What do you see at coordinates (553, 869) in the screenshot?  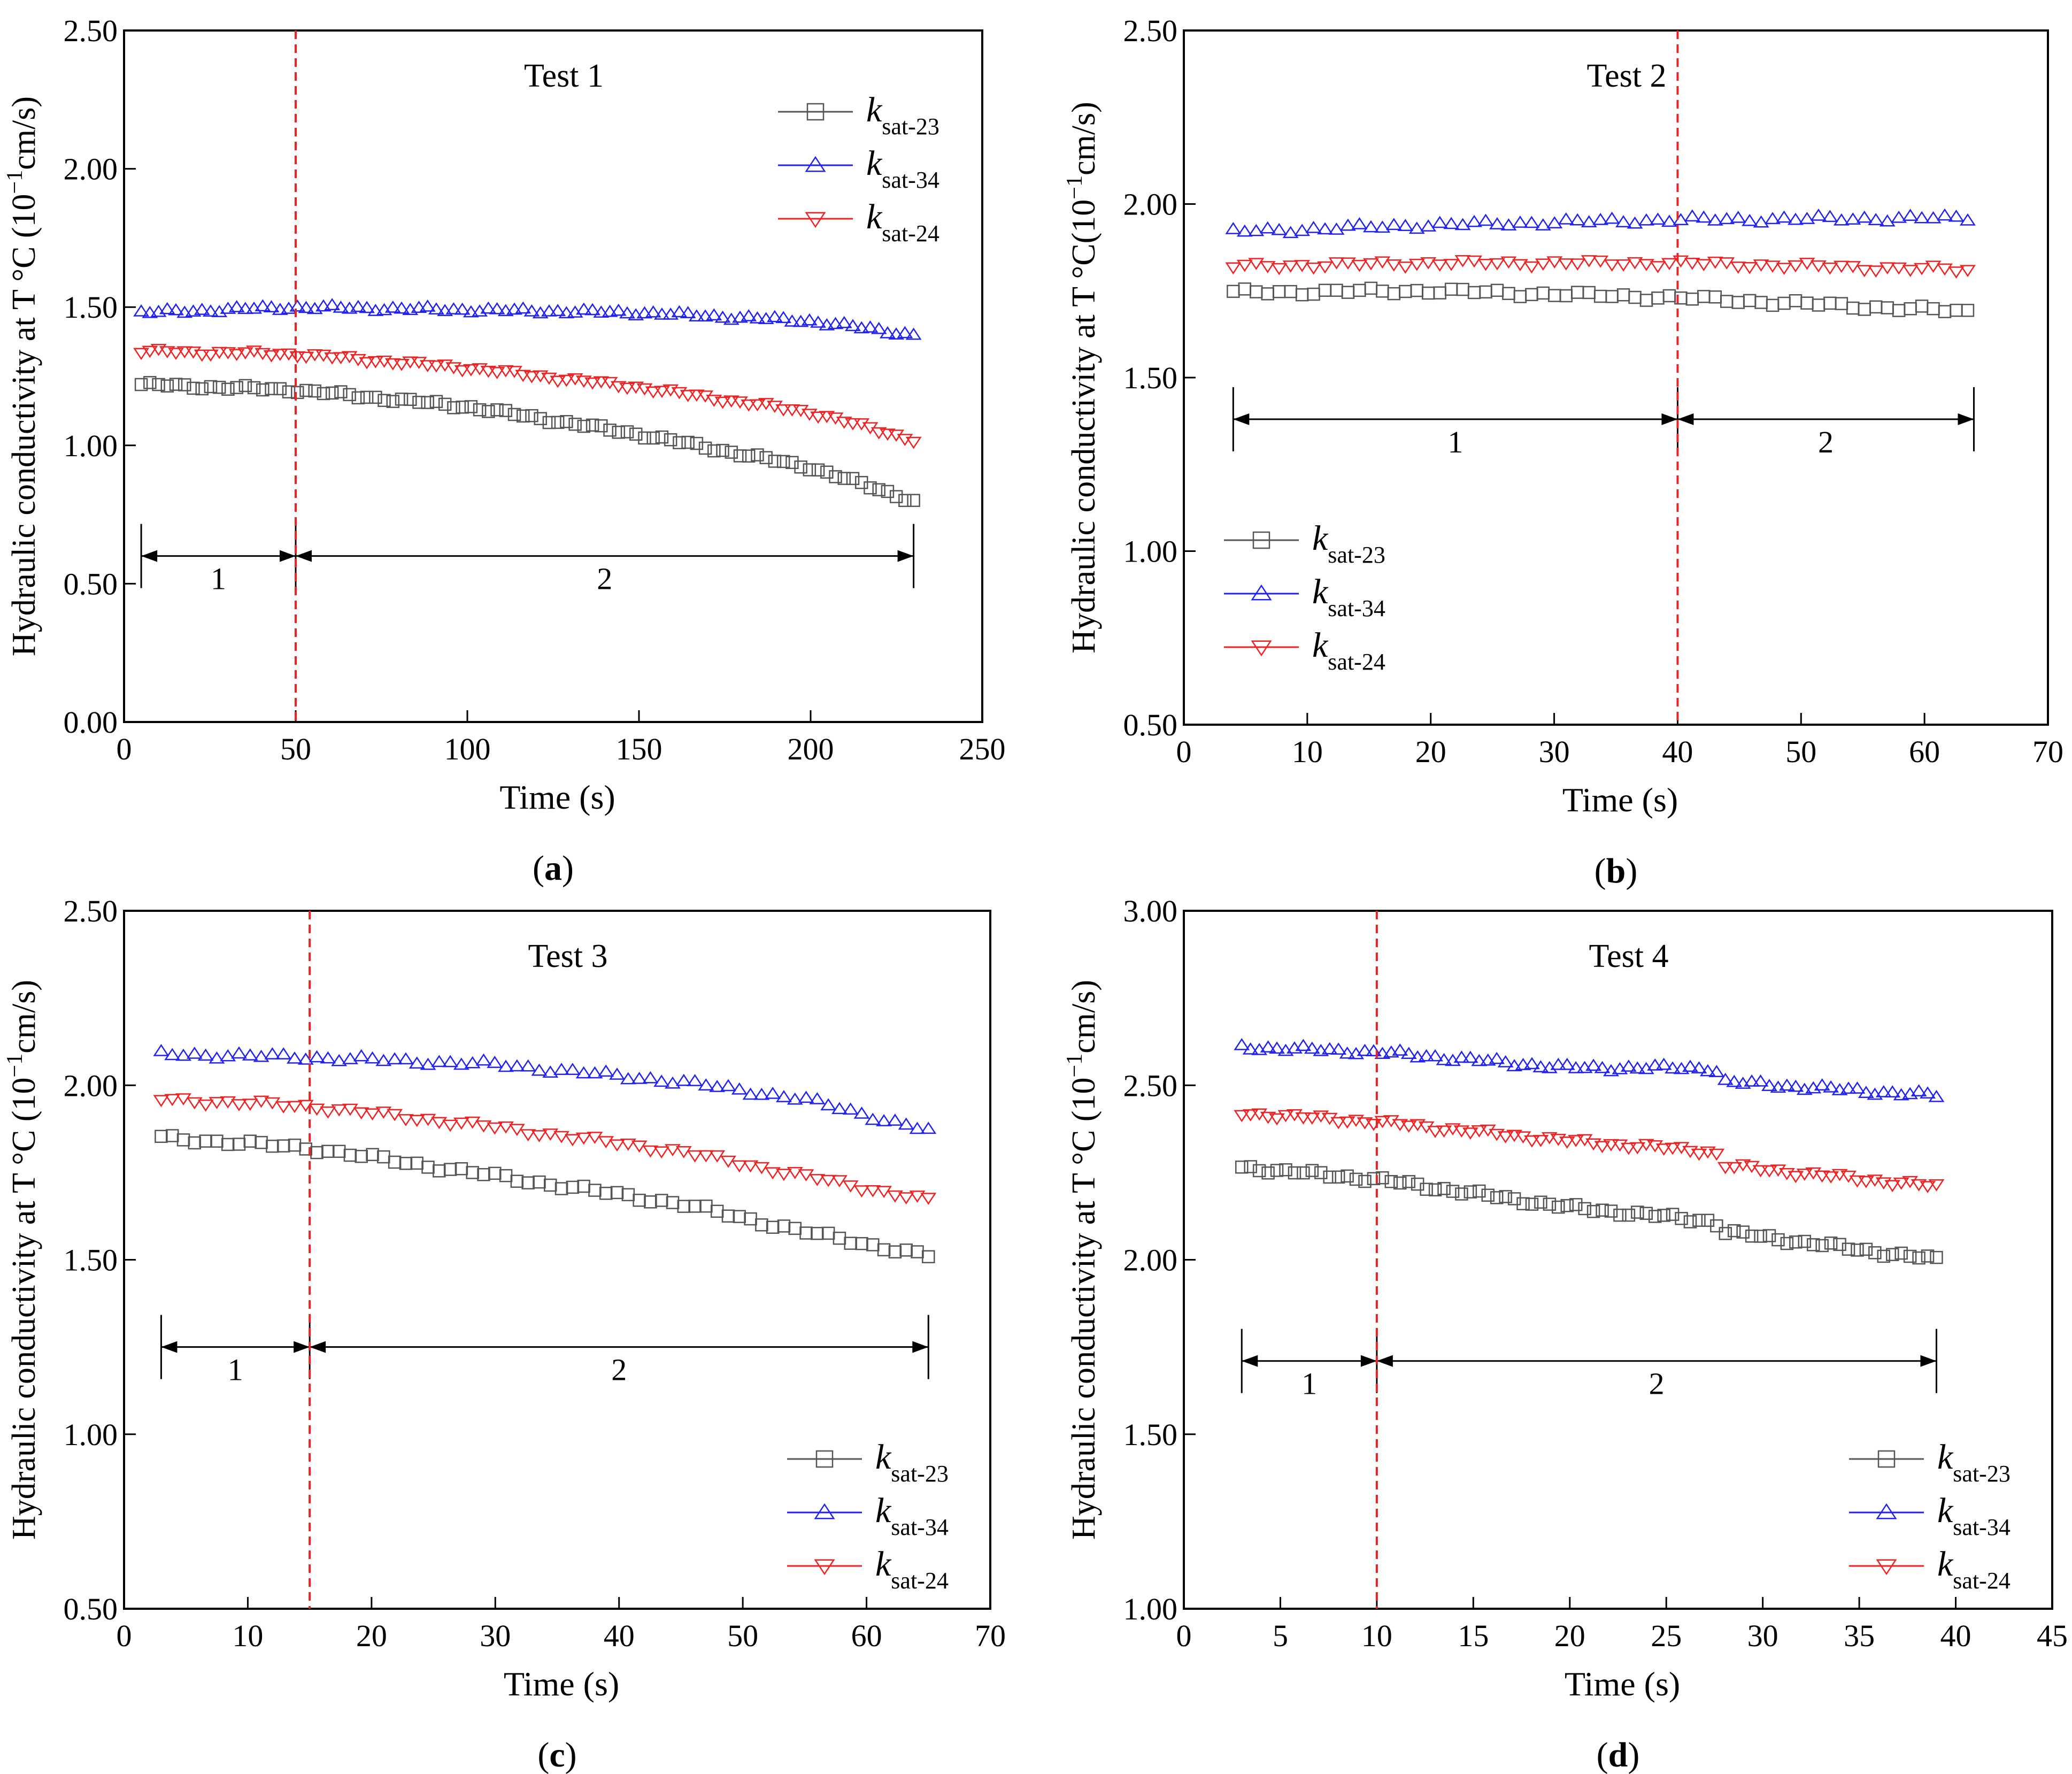 I see `panel-label: (a)` at bounding box center [553, 869].